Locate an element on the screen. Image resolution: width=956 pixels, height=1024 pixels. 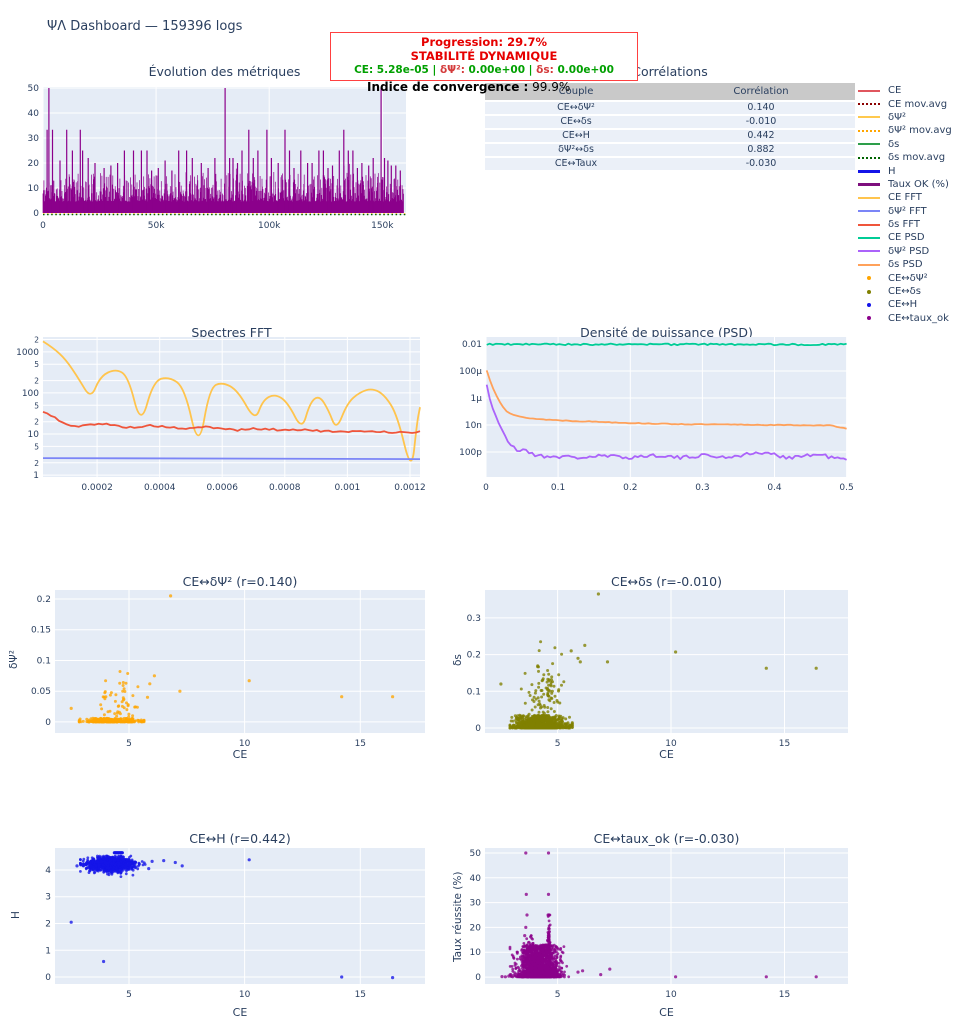
svg-text: 1000 is located at coordinates (27, 353).